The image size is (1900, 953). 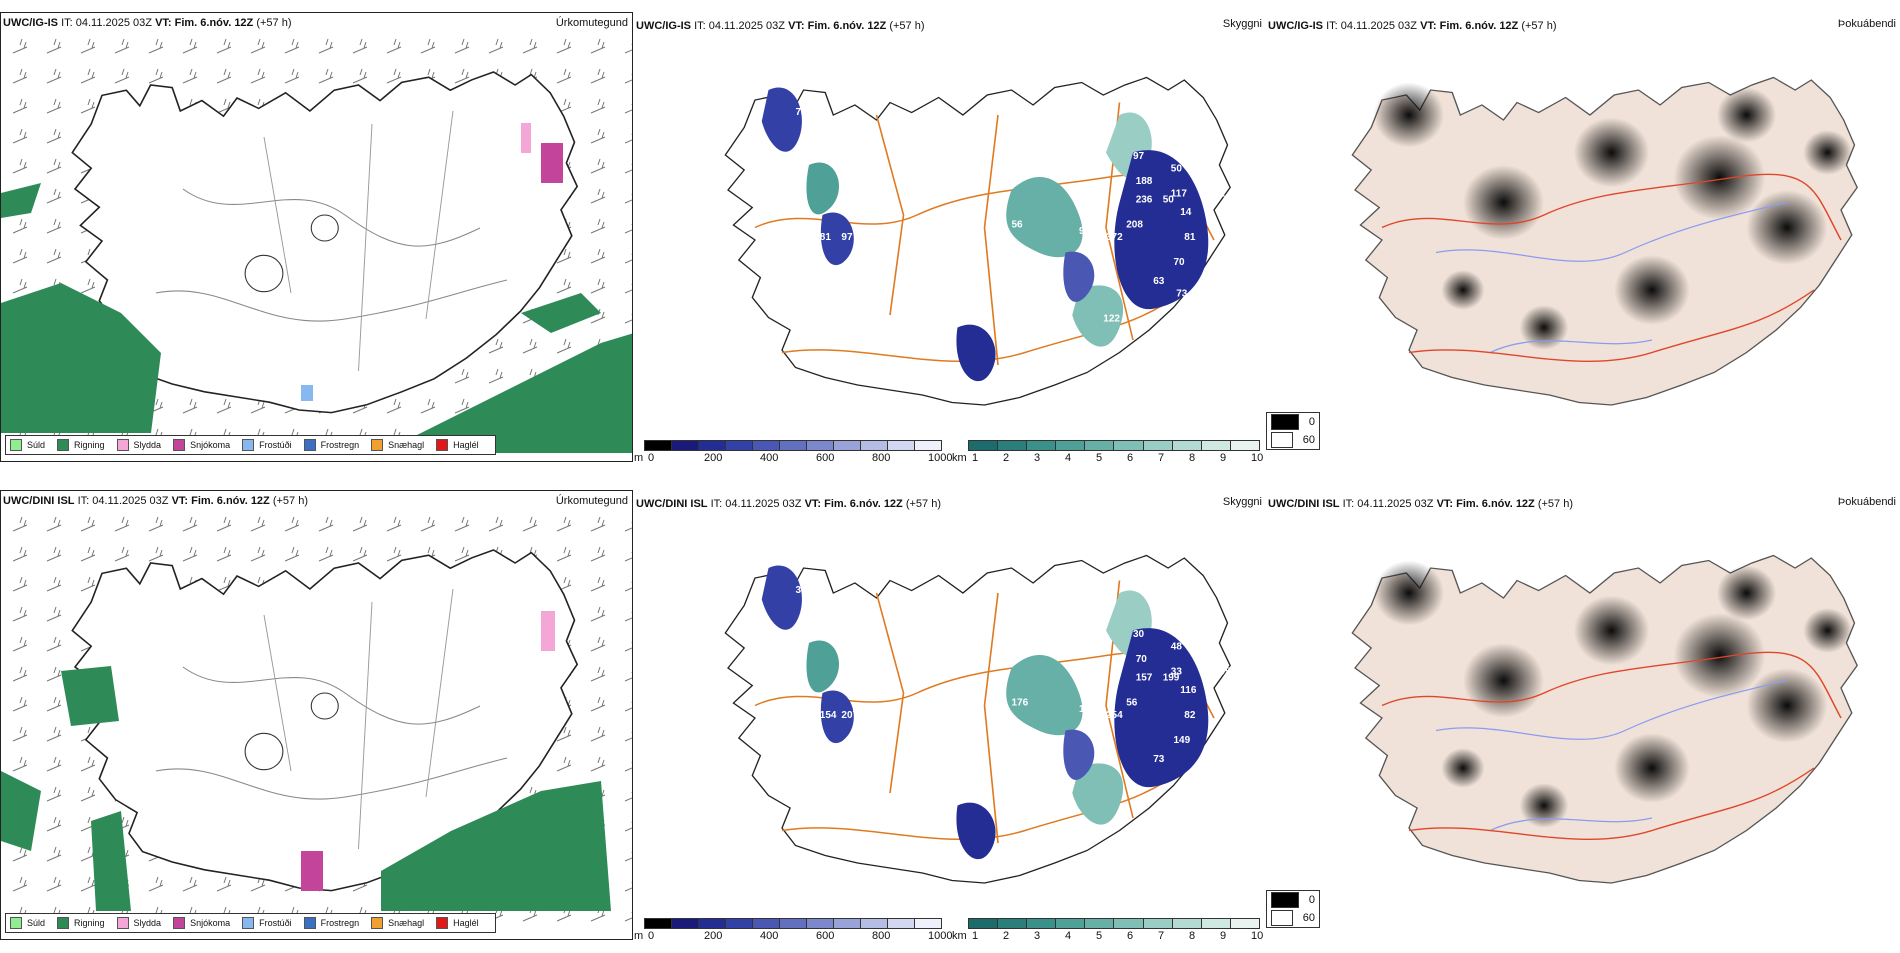 I want to click on visibility-number: 30, so click(x=1139, y=634).